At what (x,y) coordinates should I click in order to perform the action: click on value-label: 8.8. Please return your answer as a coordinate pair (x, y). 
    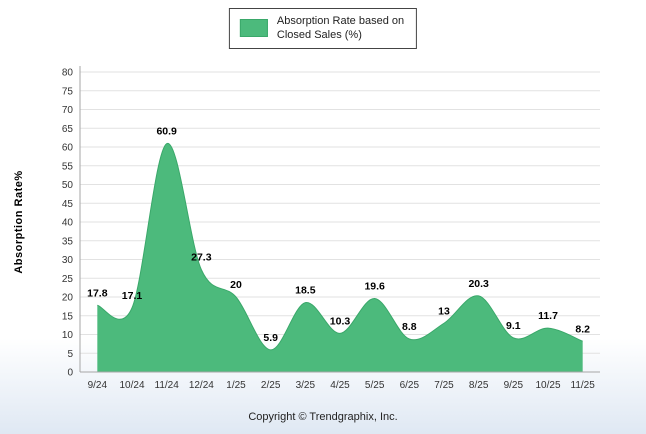
    Looking at the image, I should click on (409, 327).